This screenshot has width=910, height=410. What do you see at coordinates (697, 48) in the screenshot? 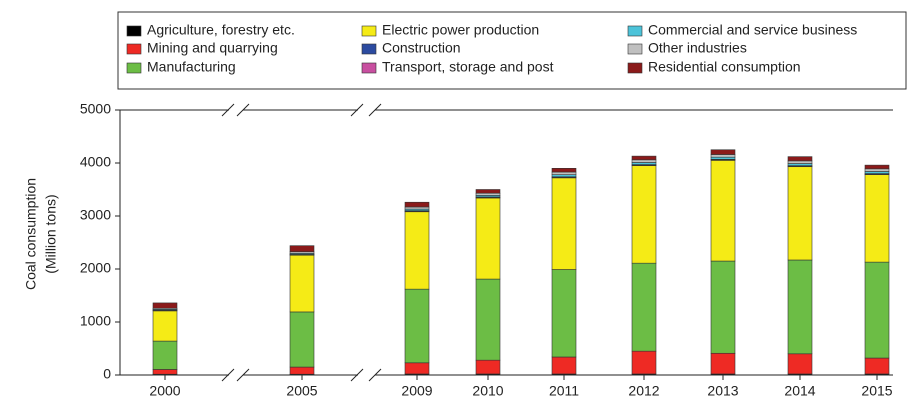
I see `legend-label: Other industries` at bounding box center [697, 48].